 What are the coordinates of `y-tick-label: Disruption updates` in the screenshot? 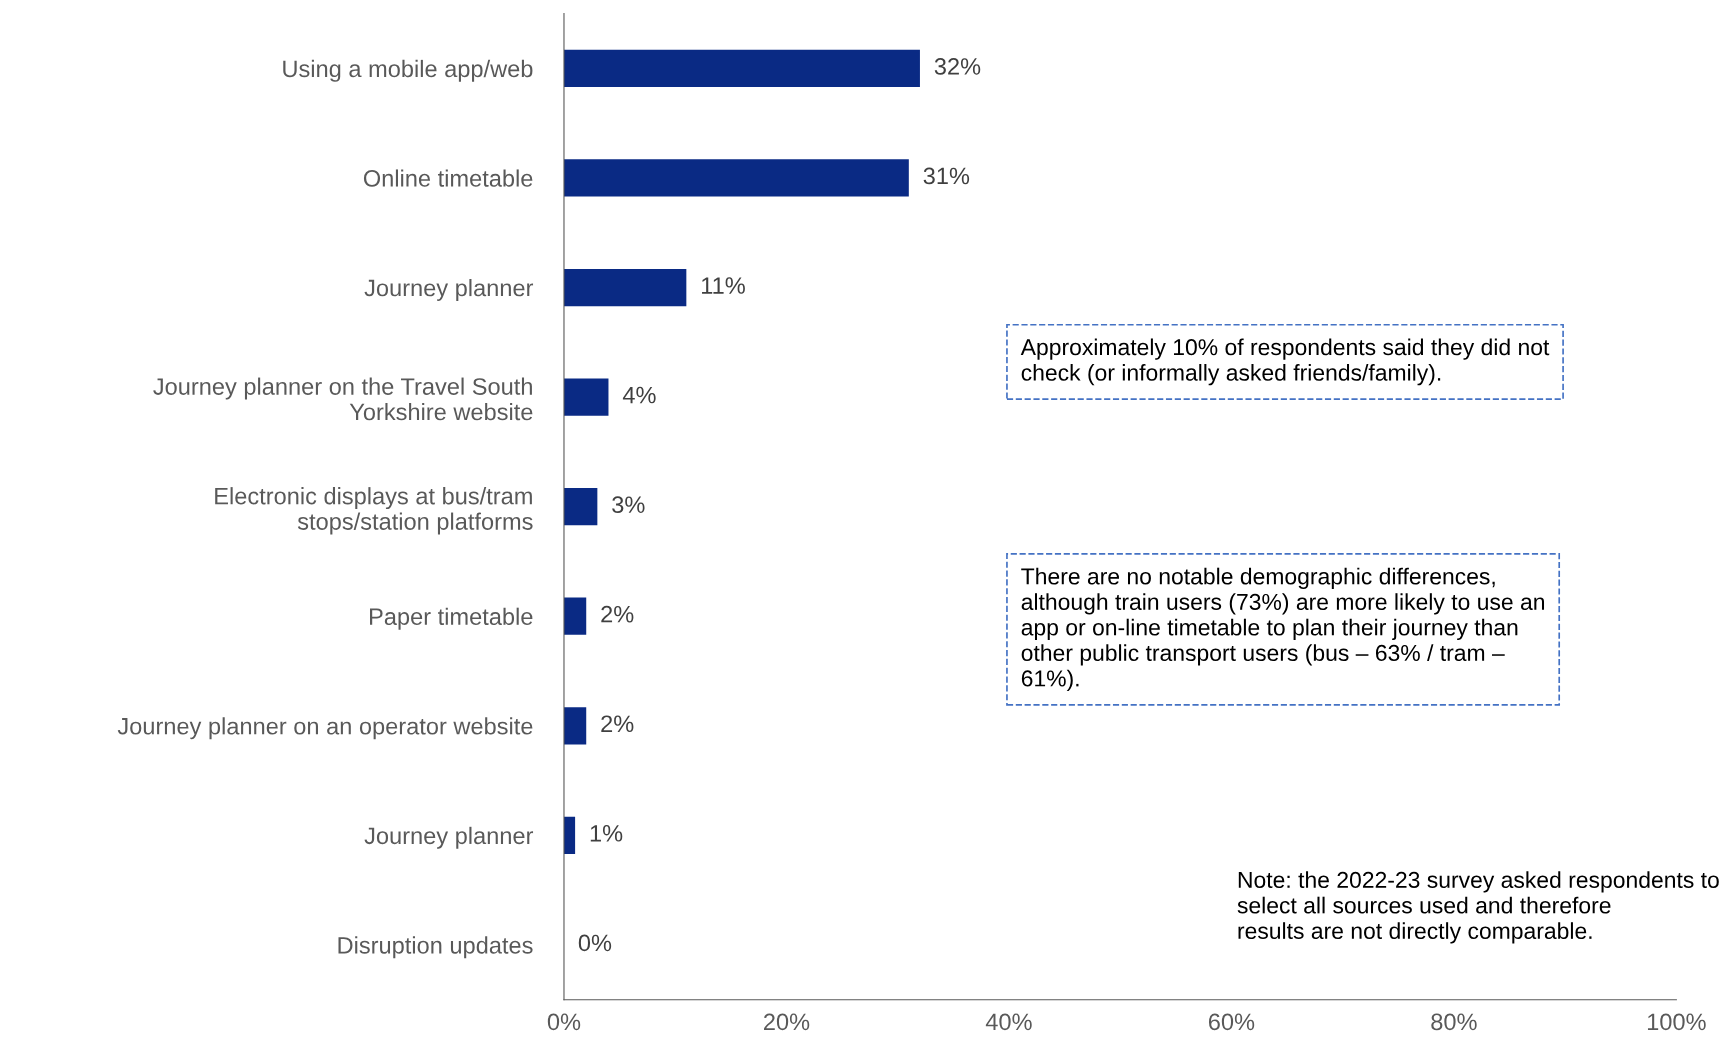 It's located at (435, 947).